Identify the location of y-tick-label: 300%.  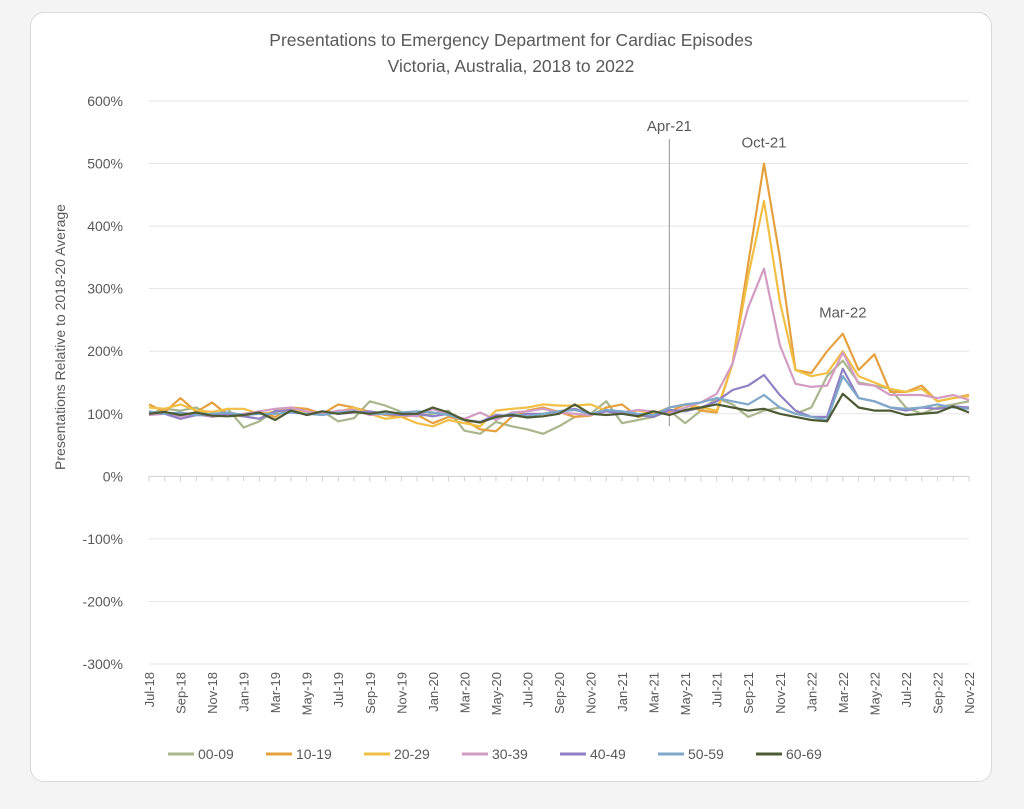
(105, 289).